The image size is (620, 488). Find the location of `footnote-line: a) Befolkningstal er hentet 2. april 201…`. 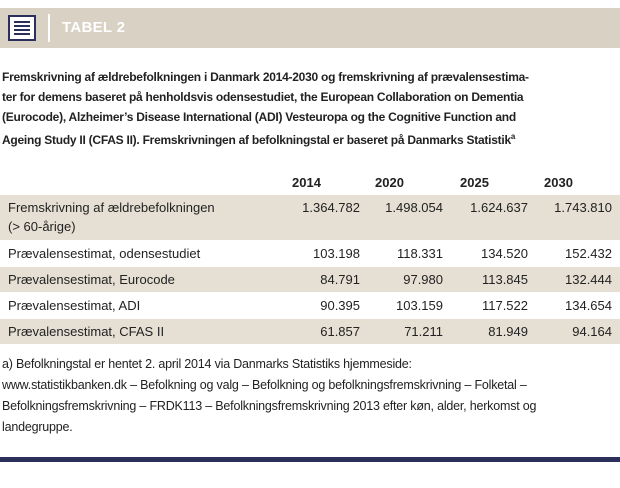

footnote-line: a) Befolkningstal er hentet 2. april 201… is located at coordinates (207, 364).